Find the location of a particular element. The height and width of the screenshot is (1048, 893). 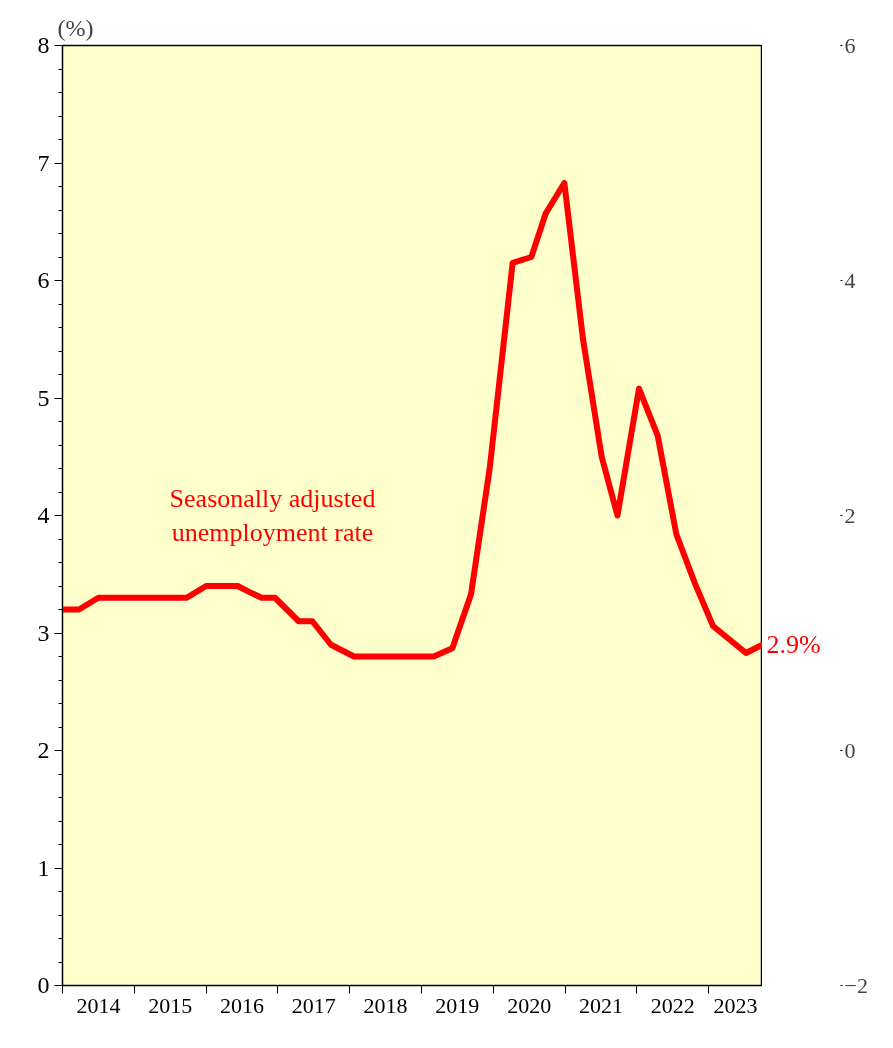

y-tick-label: 6 is located at coordinates (43, 280).